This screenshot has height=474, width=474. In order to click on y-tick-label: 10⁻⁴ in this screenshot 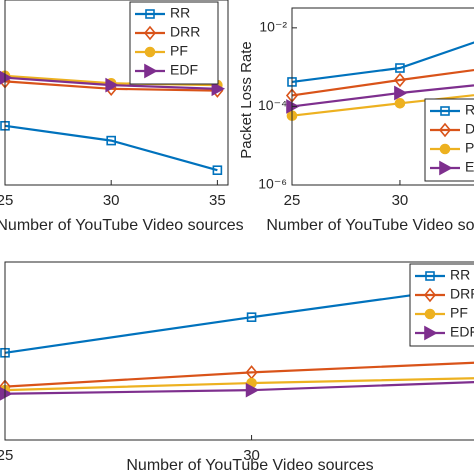, I will do `click(272, 105)`.